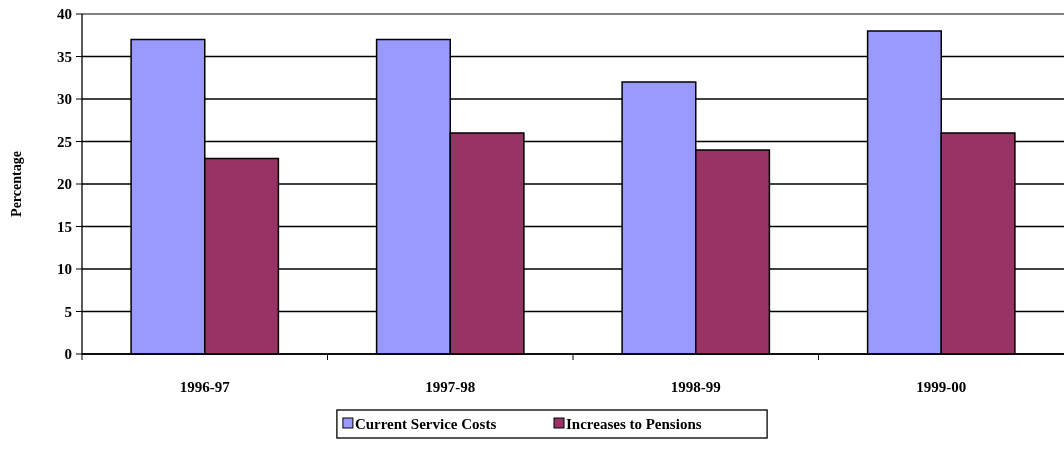 The width and height of the screenshot is (1064, 450). Describe the element at coordinates (64, 184) in the screenshot. I see `y-tick-label: 20` at that location.